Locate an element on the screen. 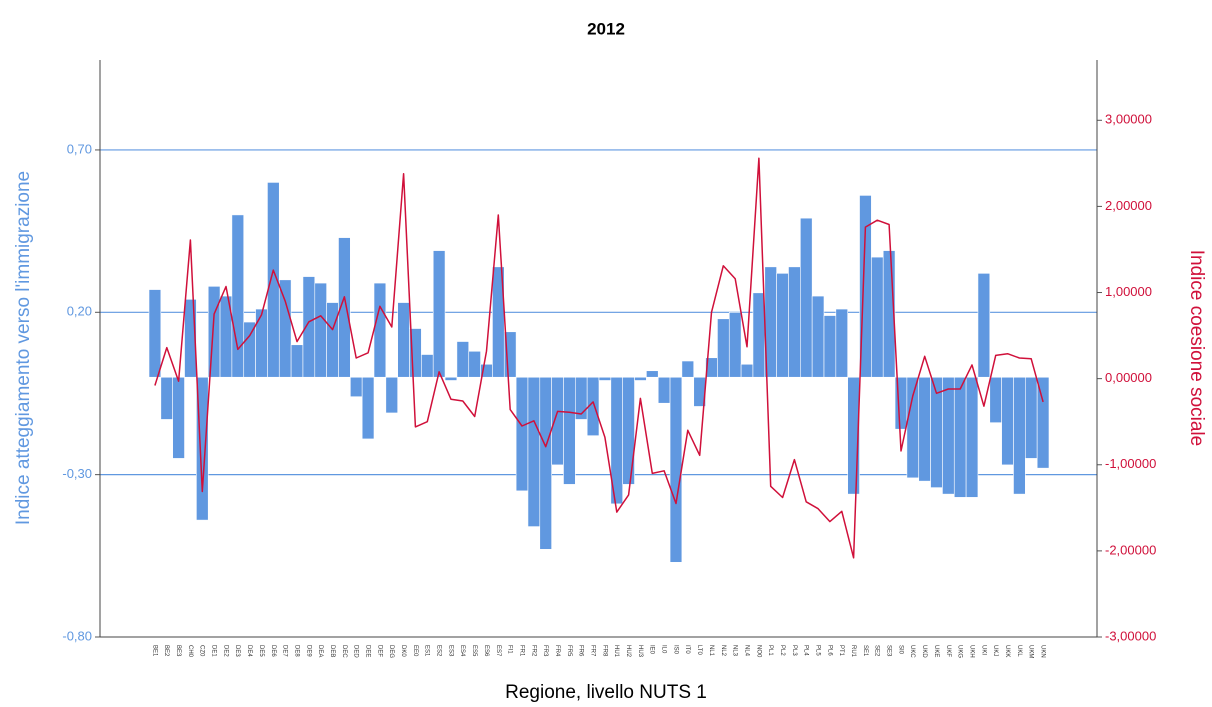 The image size is (1212, 707). x-tick-label: DE9 is located at coordinates (308, 651).